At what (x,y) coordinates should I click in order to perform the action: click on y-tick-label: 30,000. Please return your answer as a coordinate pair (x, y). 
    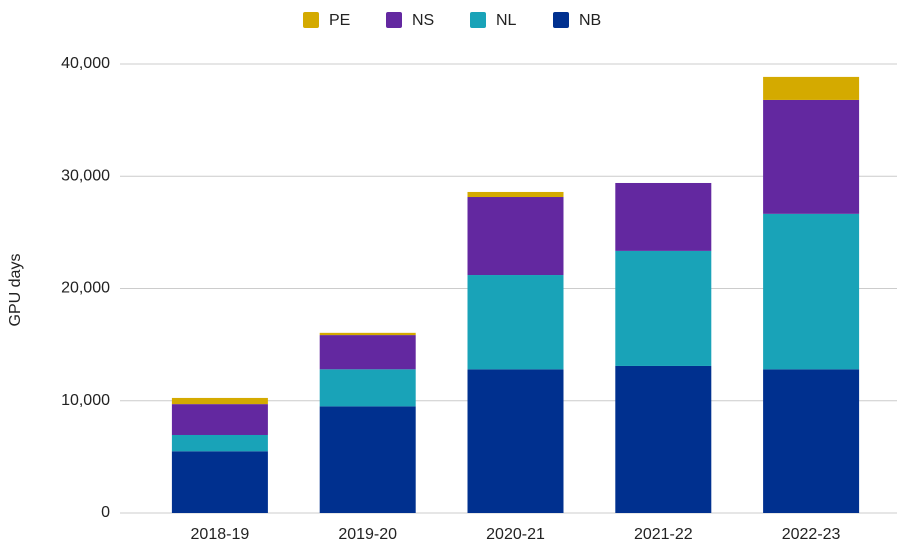
    Looking at the image, I should click on (85, 175).